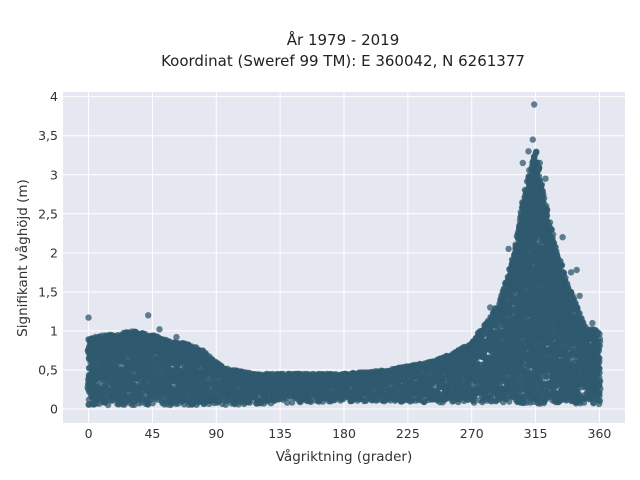 The image size is (640, 480). Describe the element at coordinates (343, 39) in the screenshot. I see `chart-title-line1: År 1979 - 2019` at that location.